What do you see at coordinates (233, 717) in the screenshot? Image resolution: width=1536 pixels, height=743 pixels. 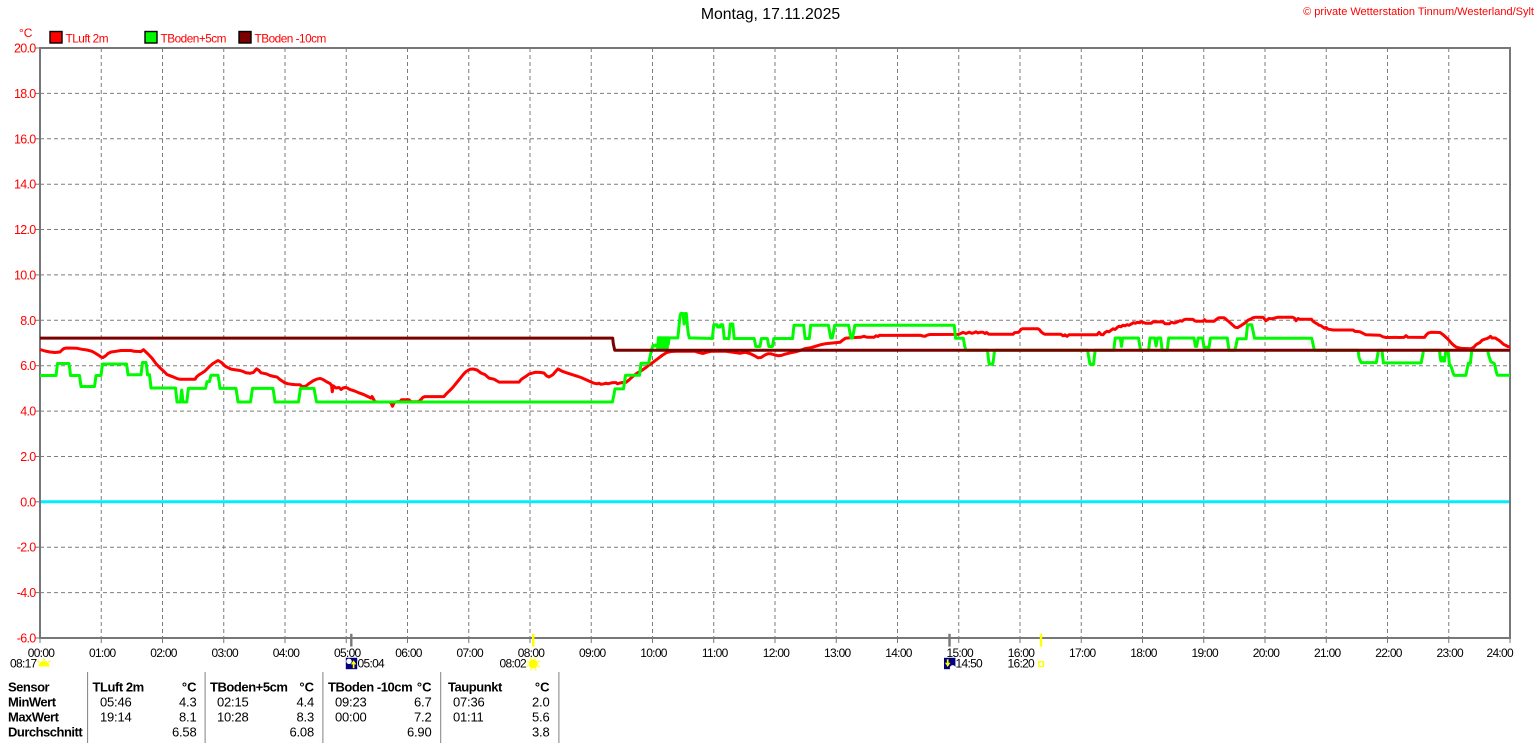 I see `svg-text: 10:28` at bounding box center [233, 717].